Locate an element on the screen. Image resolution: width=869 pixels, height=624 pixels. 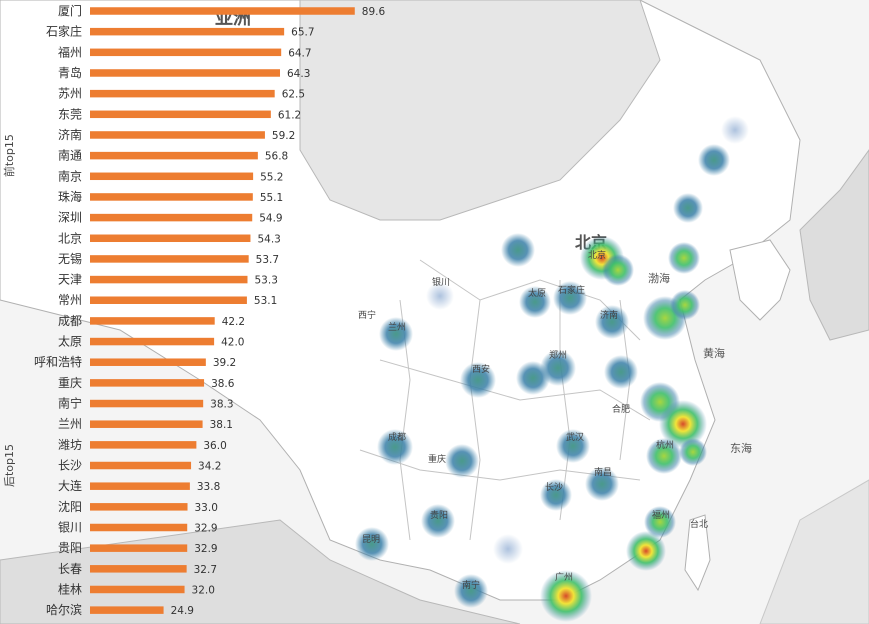
category-label: 哈尔滨 is located at coordinates (64, 609).